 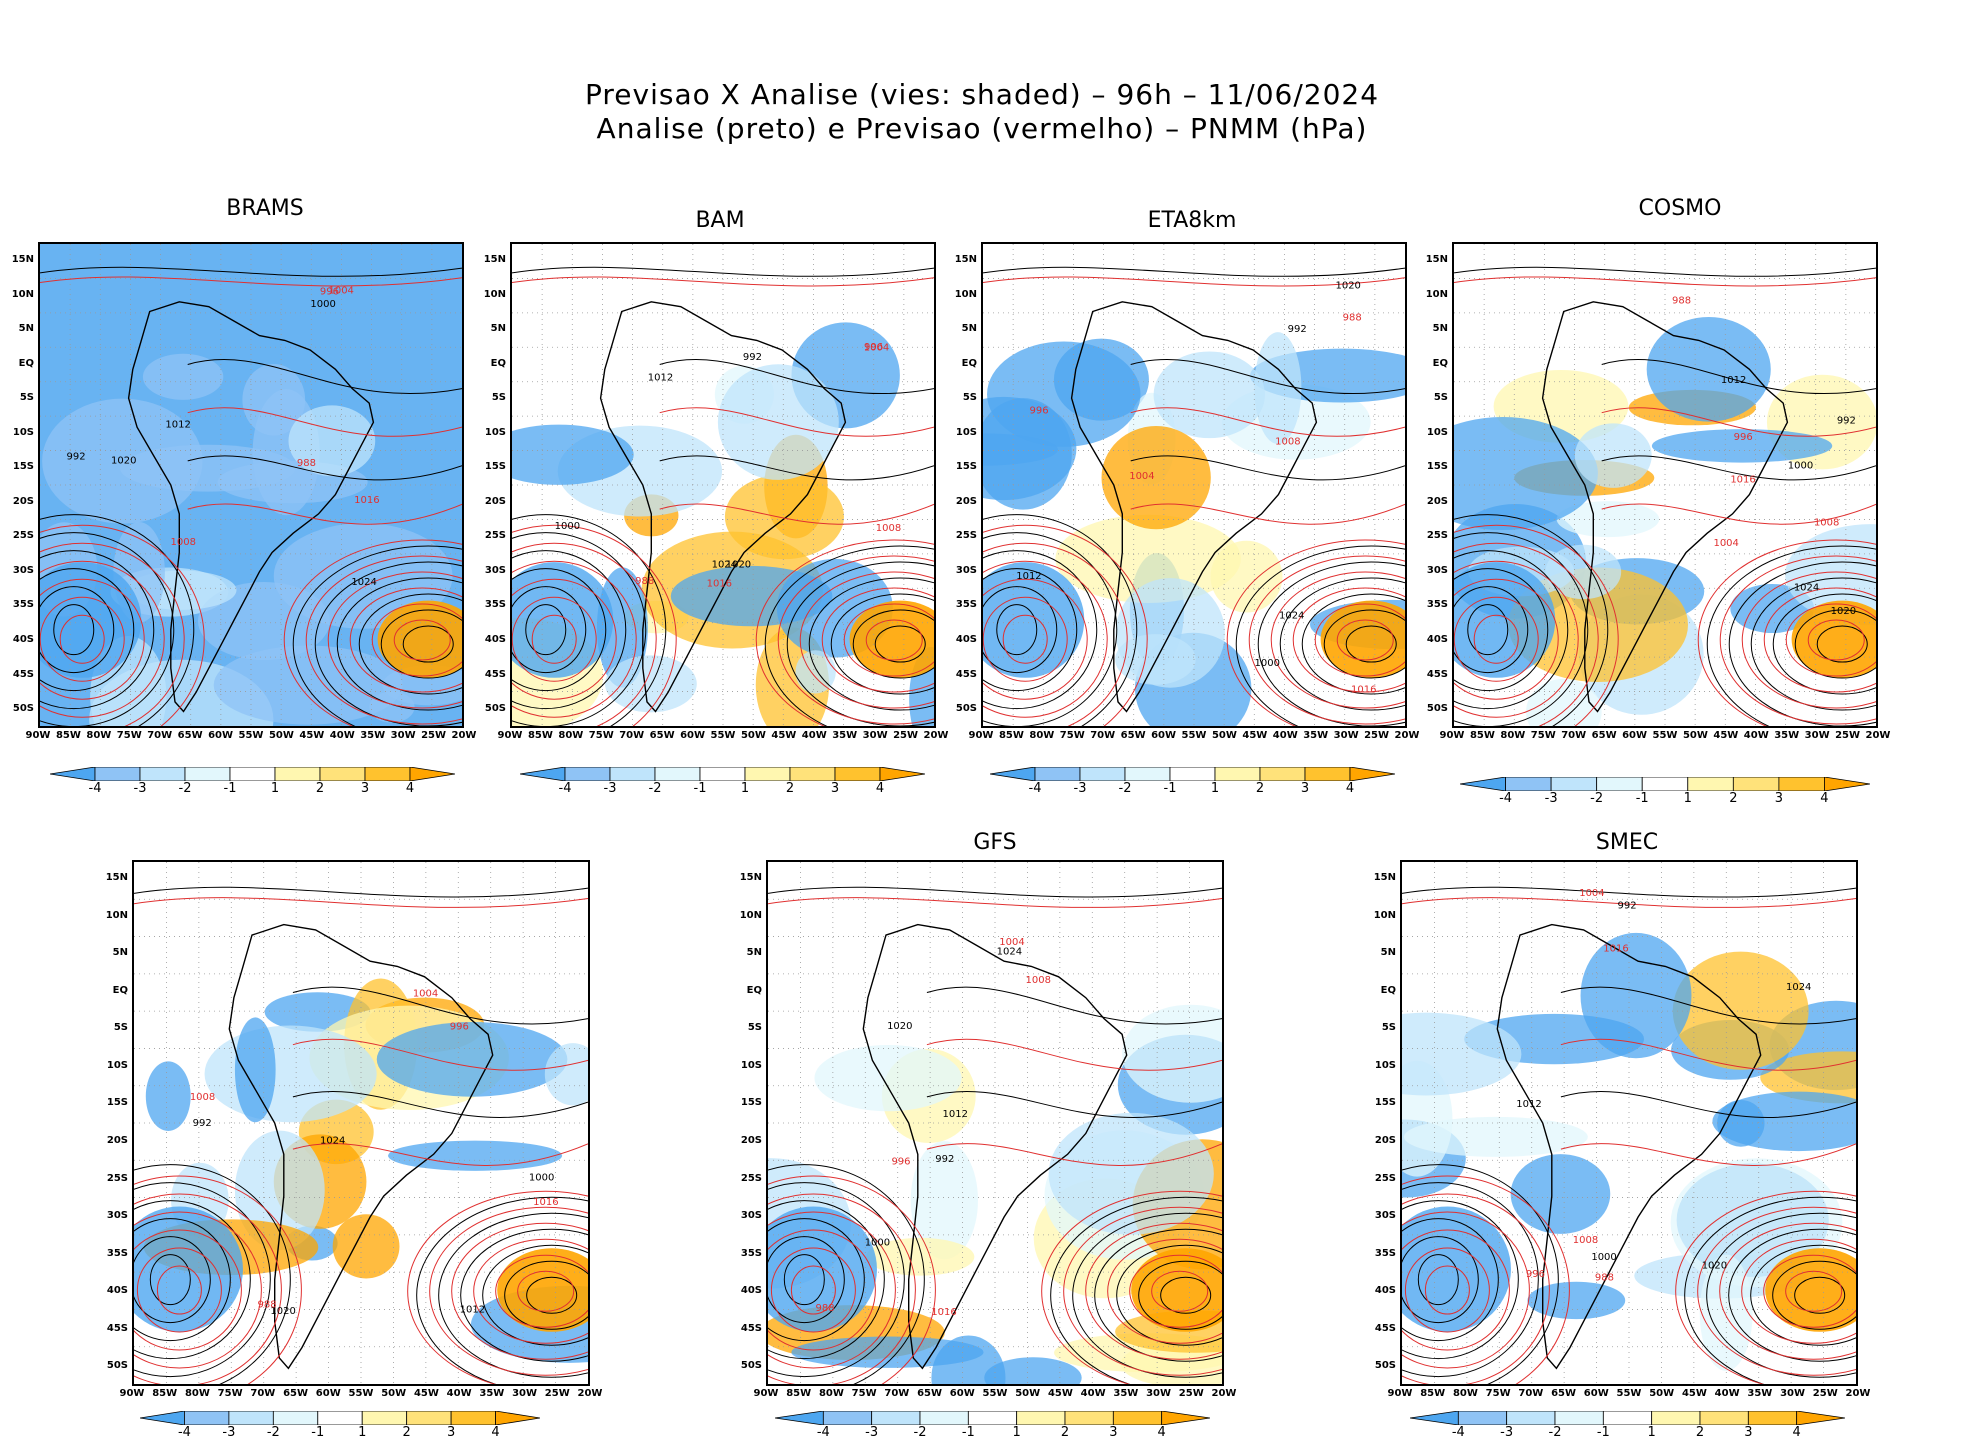 I want to click on y-tick-label: 35S, so click(x=751, y=1253).